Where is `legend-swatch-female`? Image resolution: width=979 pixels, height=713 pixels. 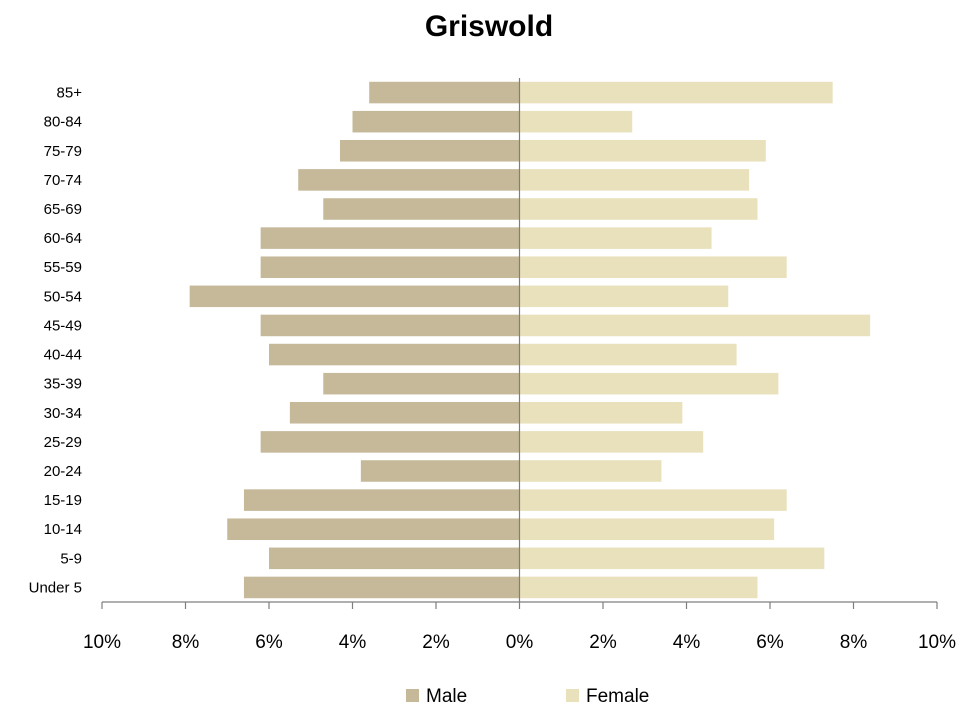
legend-swatch-female is located at coordinates (572, 695).